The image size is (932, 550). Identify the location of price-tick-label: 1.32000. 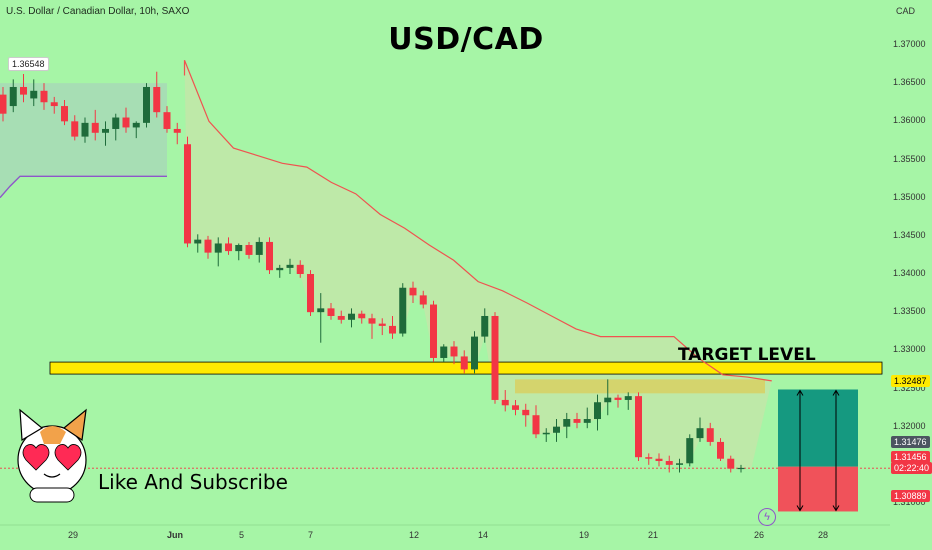
(909, 425).